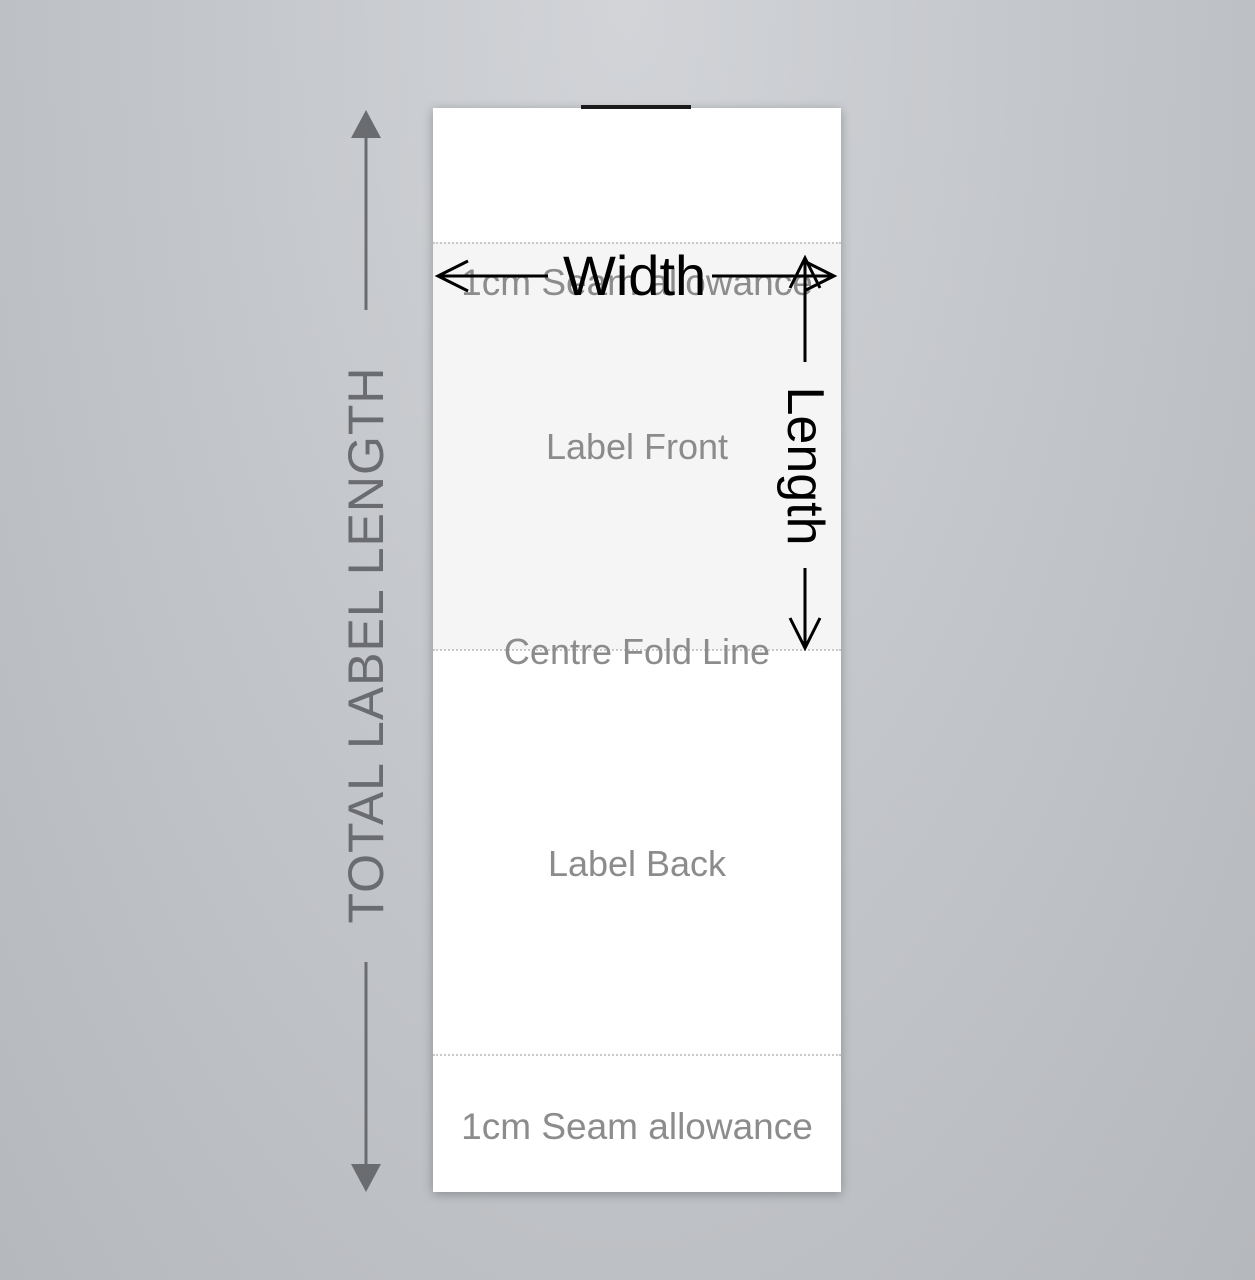  What do you see at coordinates (637, 1055) in the screenshot?
I see `seam-line-bottom` at bounding box center [637, 1055].